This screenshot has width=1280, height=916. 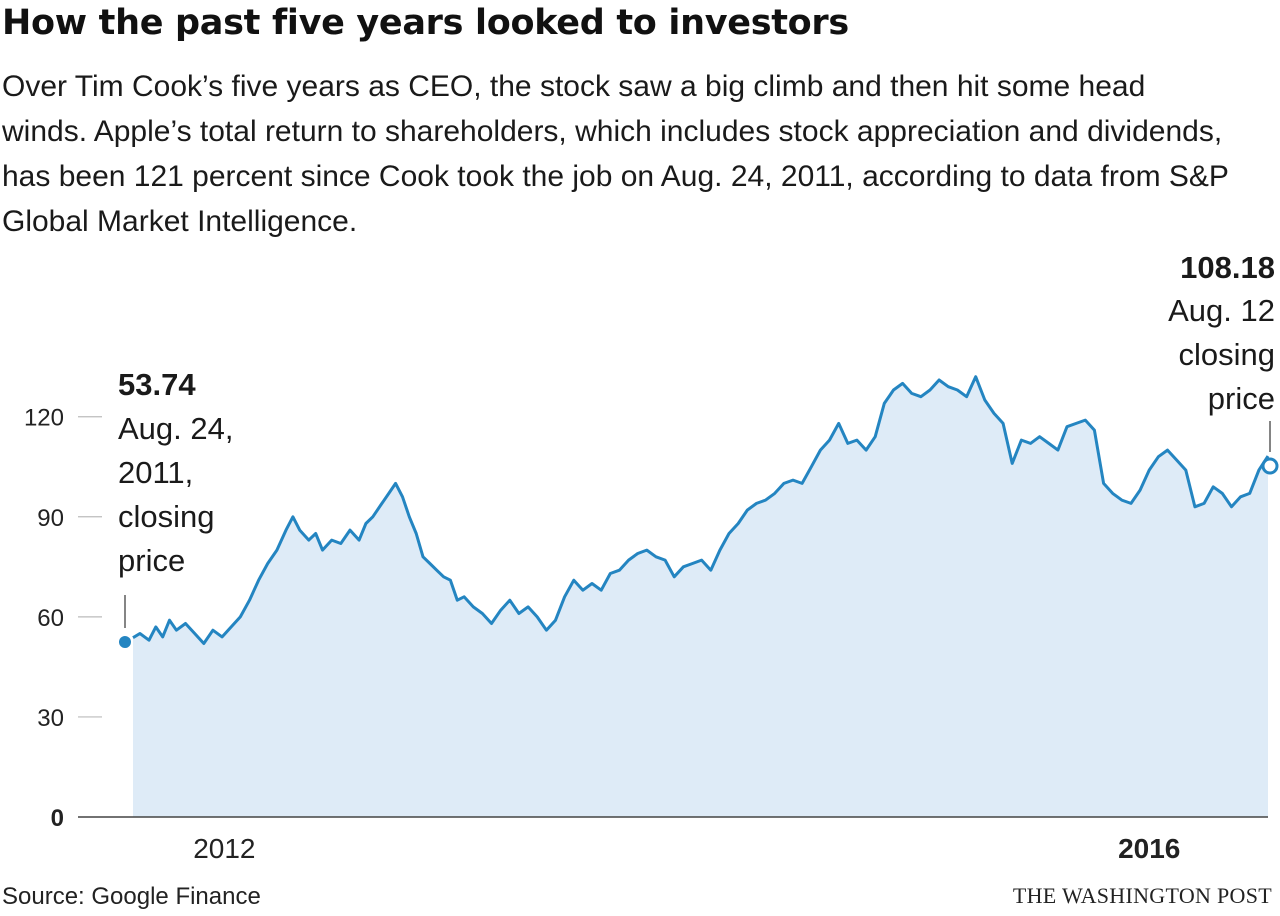 I want to click on publisher-credit: THE WASHINGTON POST, so click(x=1142, y=895).